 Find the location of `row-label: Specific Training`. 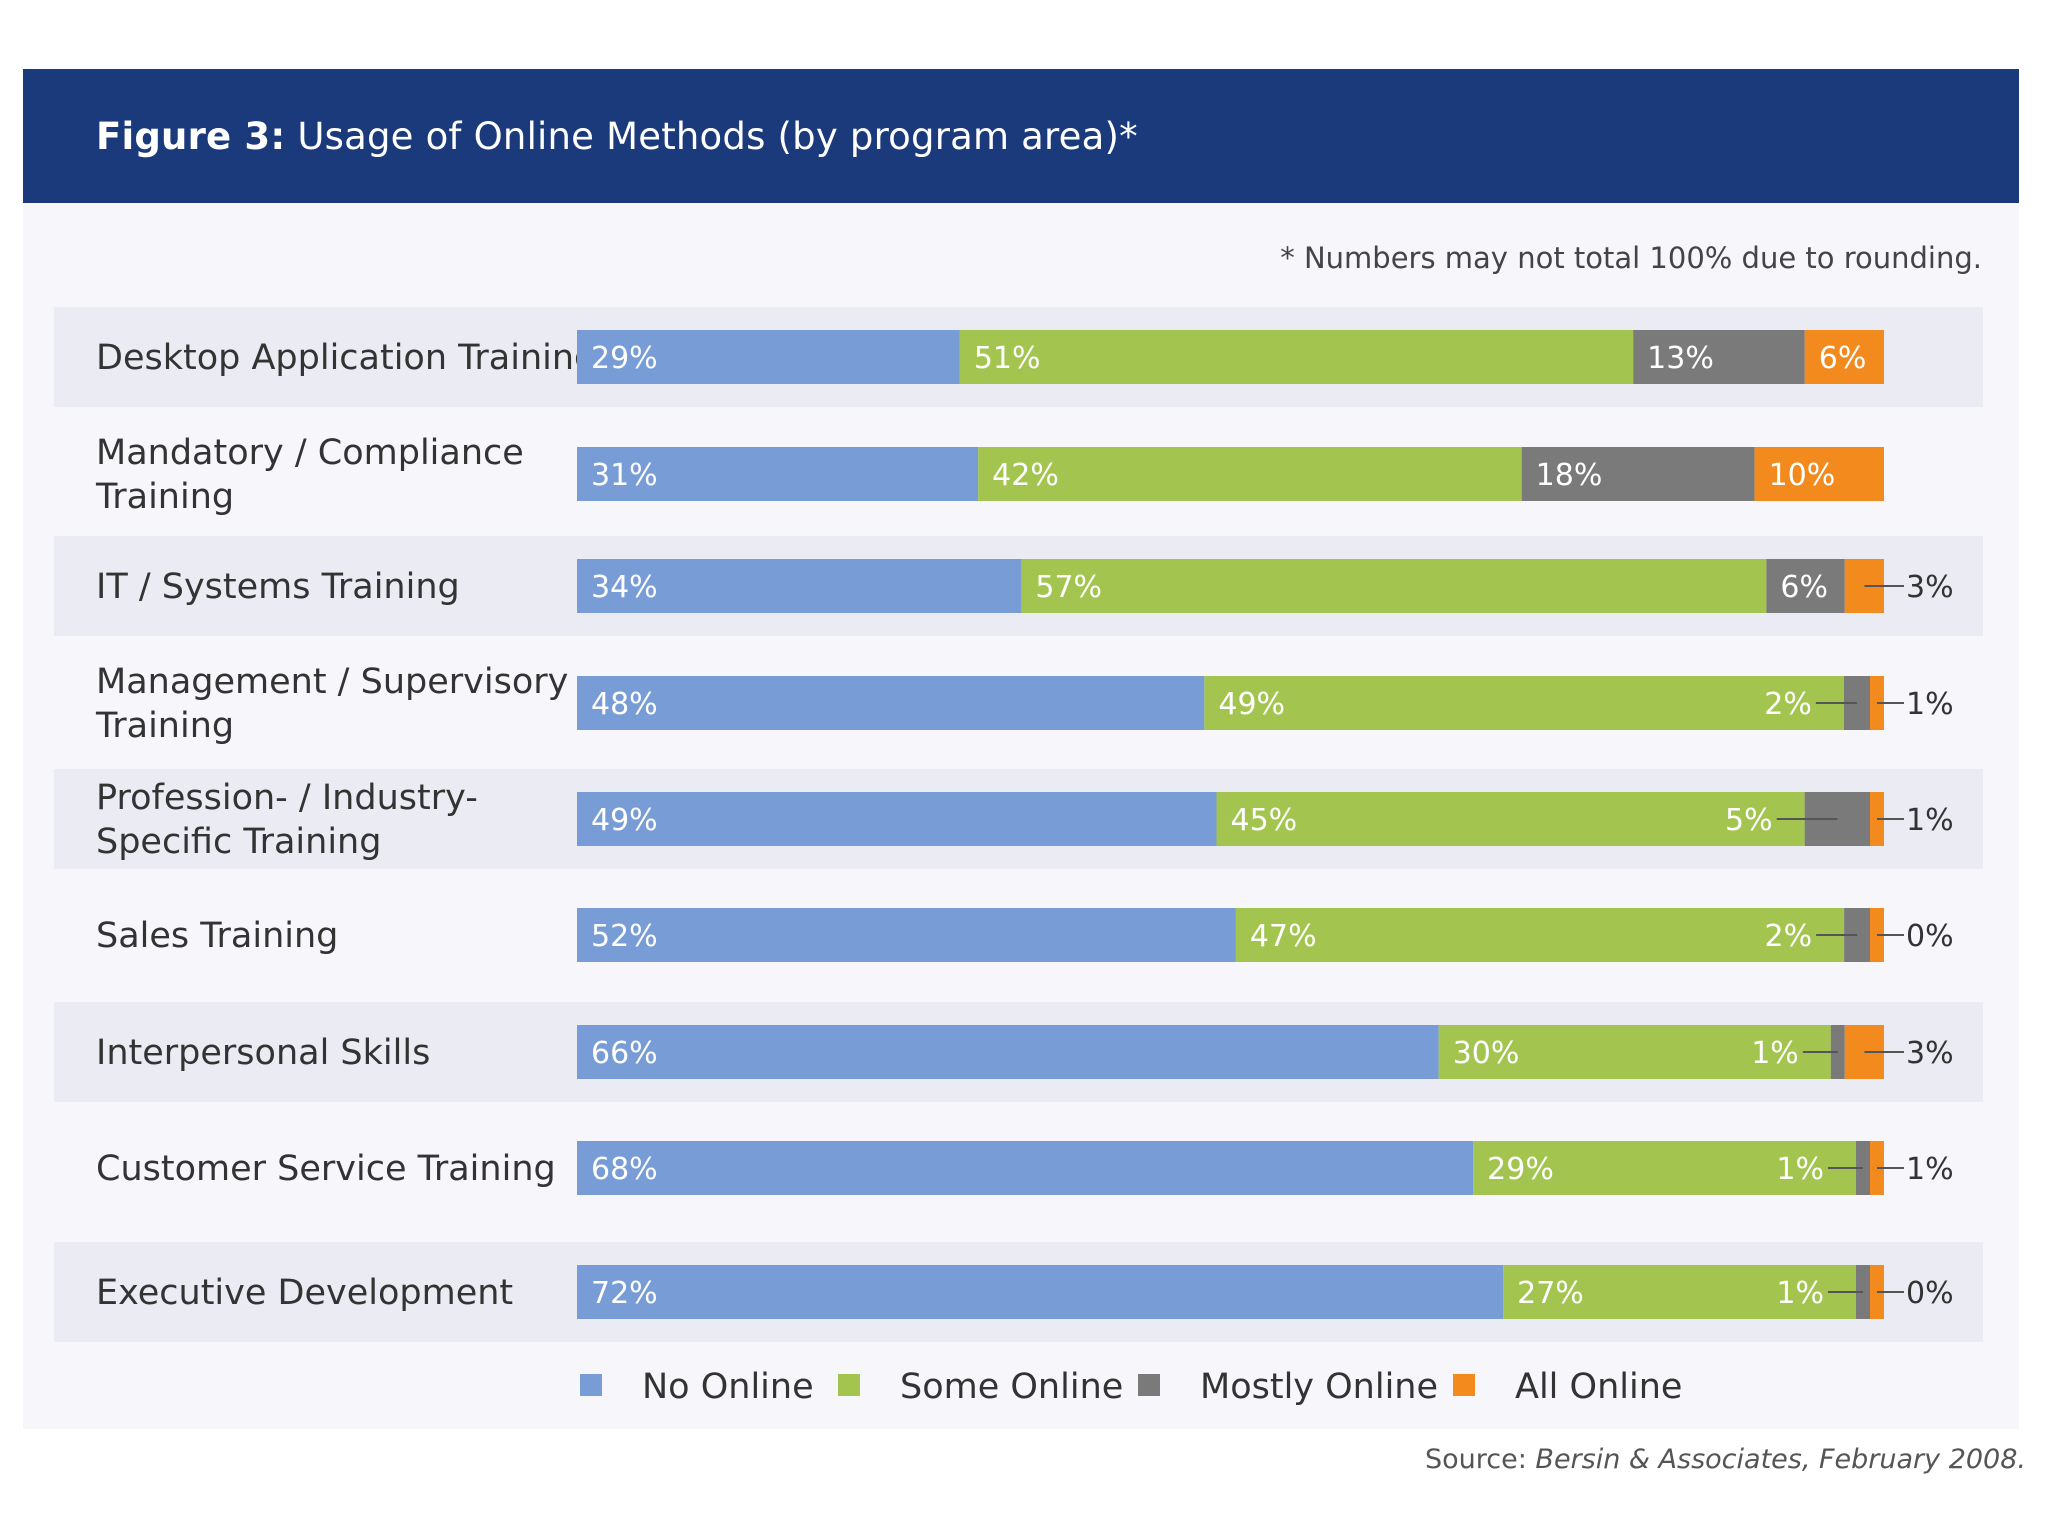

row-label: Specific Training is located at coordinates (238, 842).